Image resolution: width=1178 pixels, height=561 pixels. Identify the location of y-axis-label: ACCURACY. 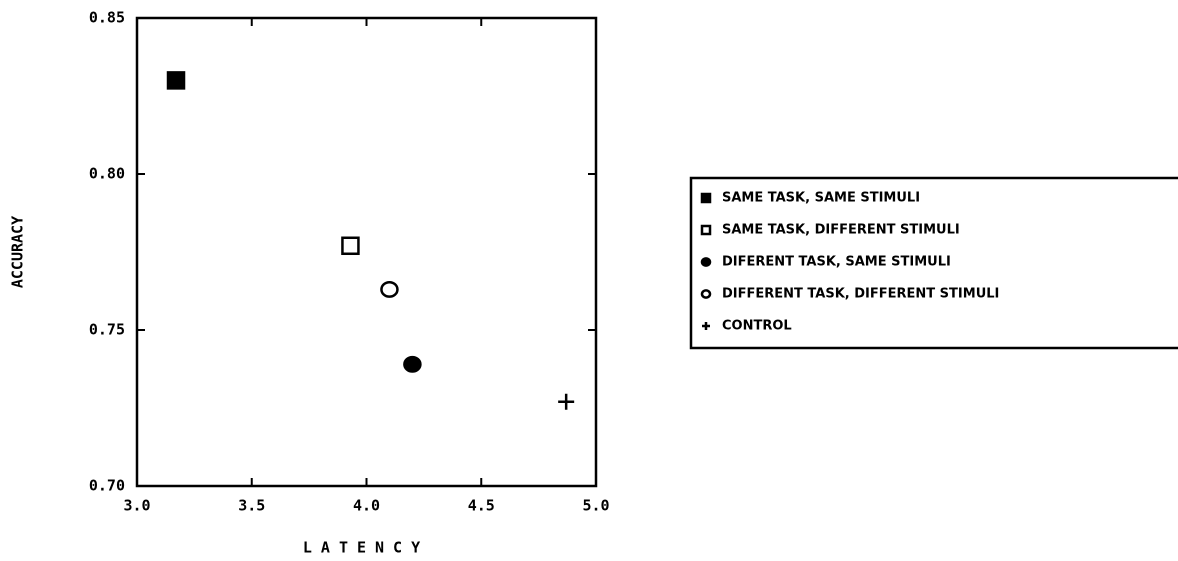
(18, 252).